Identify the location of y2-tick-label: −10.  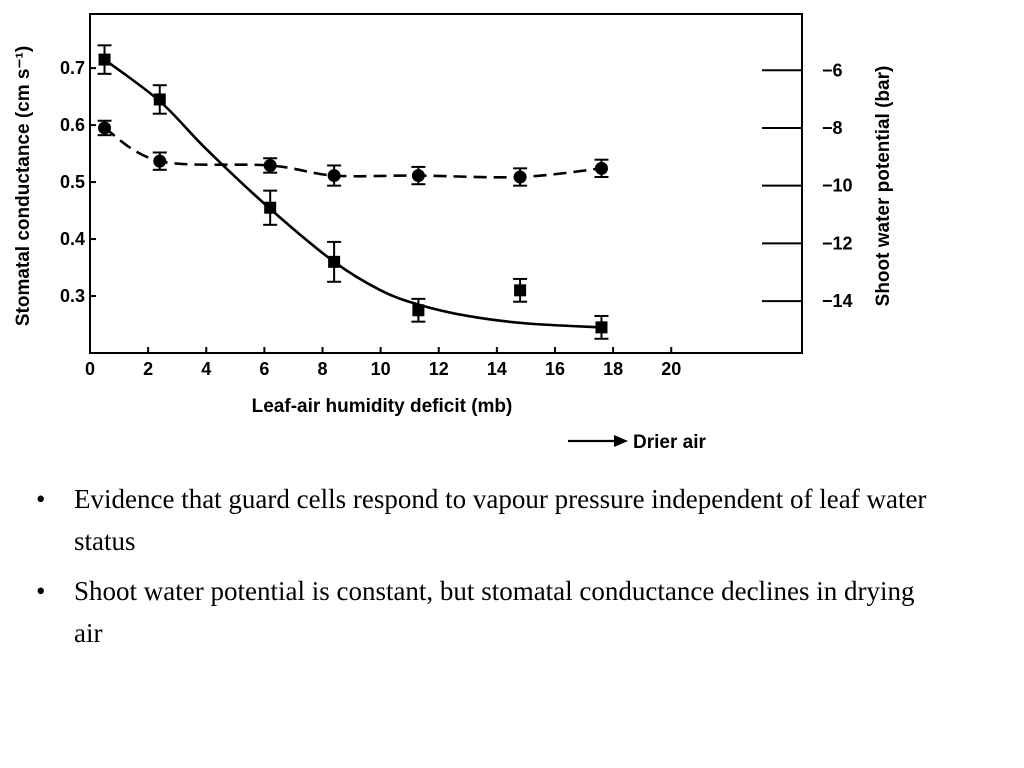
(837, 186).